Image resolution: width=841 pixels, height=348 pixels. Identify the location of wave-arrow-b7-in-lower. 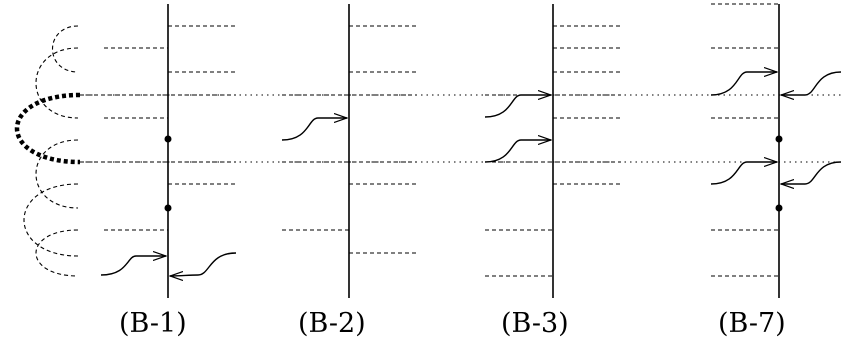
(743, 173).